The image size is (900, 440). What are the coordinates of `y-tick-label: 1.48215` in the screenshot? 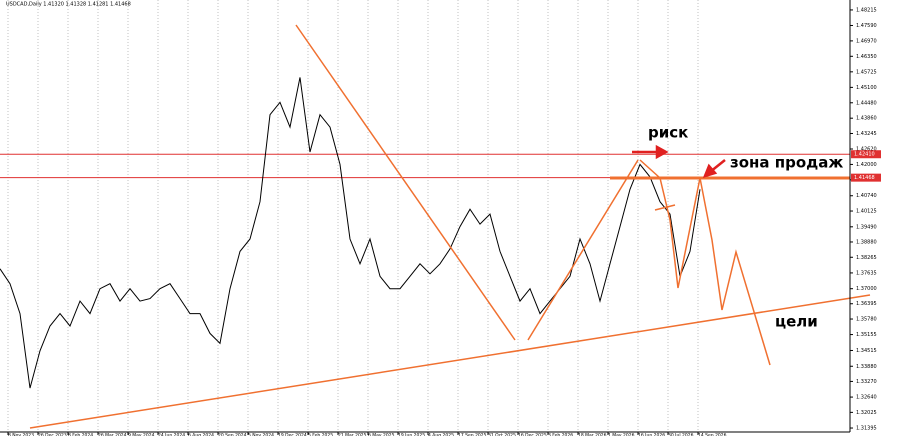 It's located at (866, 10).